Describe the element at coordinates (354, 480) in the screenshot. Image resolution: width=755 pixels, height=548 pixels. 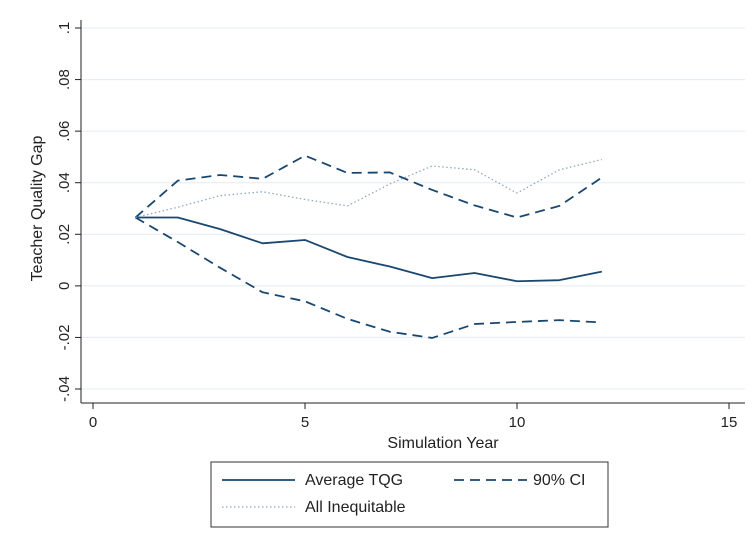
I see `legend-label-average-tqg: Average TQG` at that location.